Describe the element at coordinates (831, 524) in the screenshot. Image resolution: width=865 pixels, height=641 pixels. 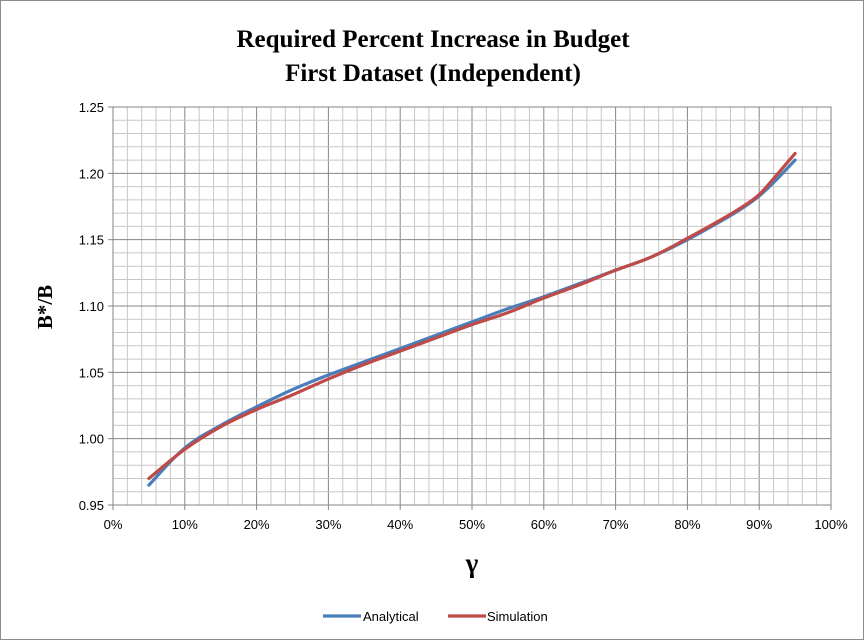
I see `x-tick-label: 100%` at that location.